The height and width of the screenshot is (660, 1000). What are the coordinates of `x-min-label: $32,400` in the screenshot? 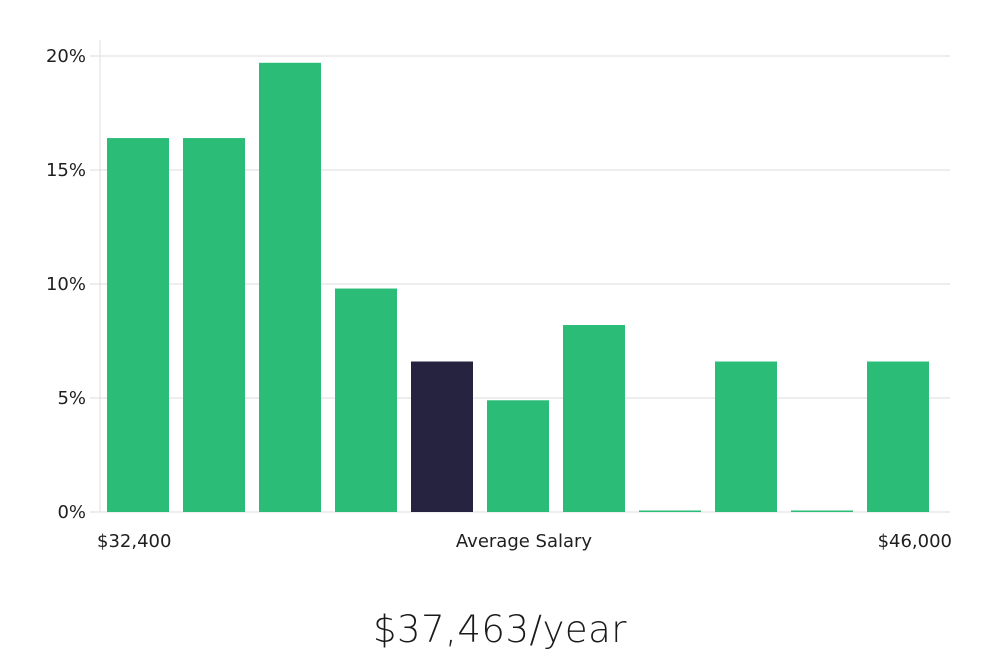 It's located at (134, 541).